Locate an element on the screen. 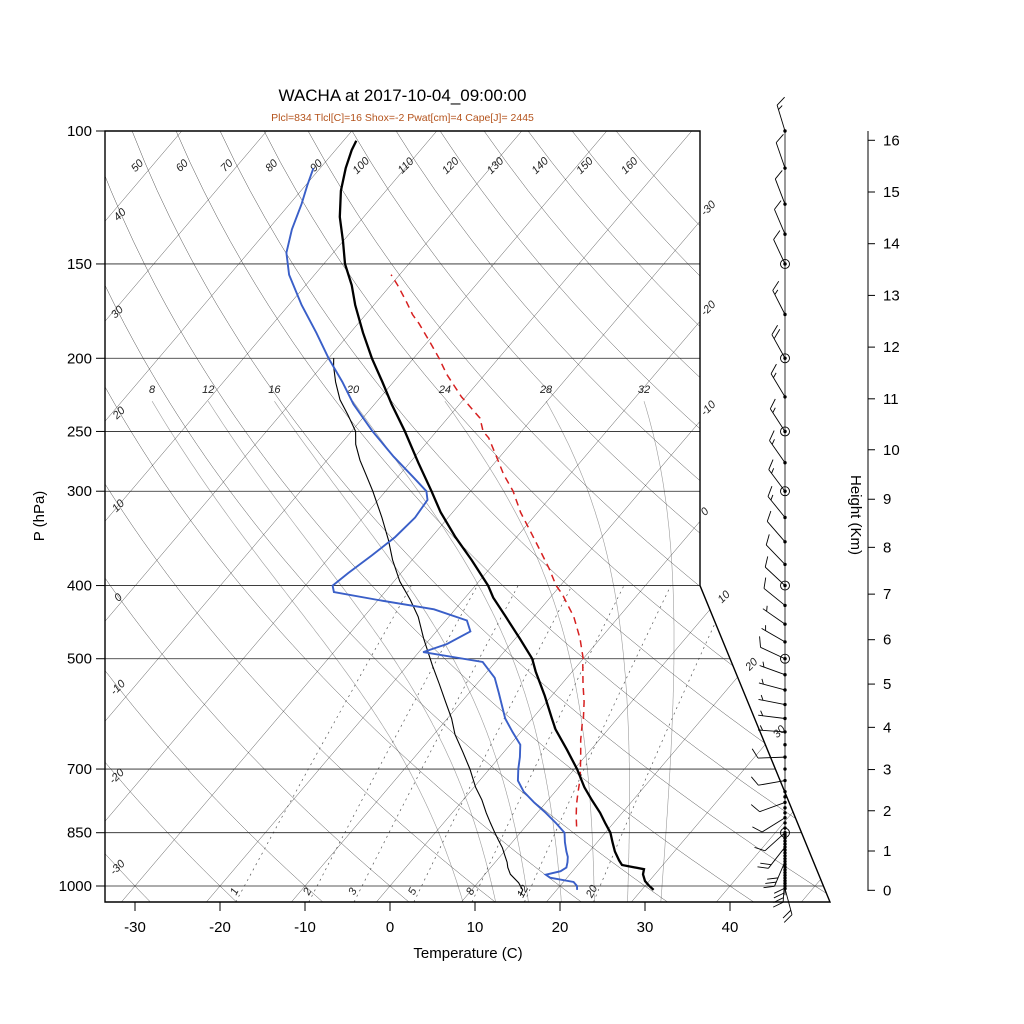 This screenshot has height=1024, width=1024. svg-text: 32 is located at coordinates (644, 390).